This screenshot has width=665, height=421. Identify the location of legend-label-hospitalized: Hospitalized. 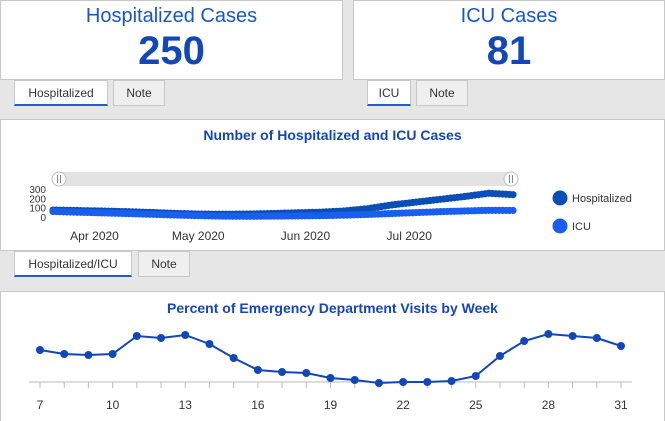
(602, 199).